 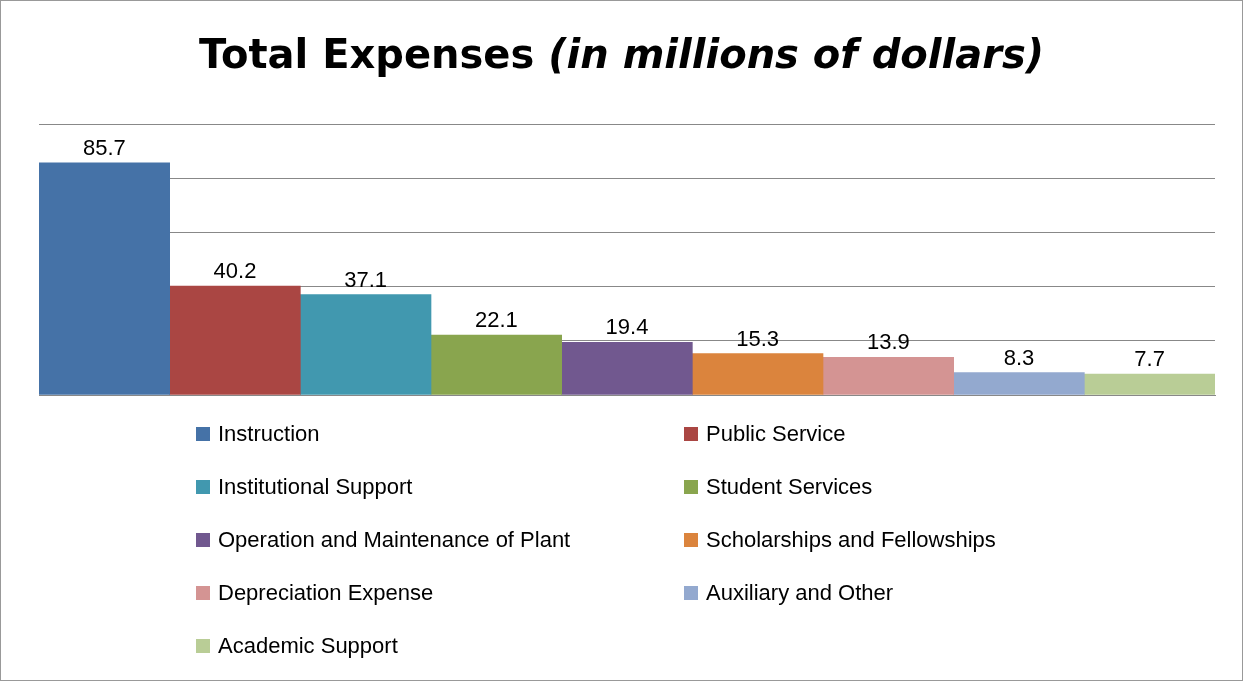 I want to click on data-label: 22.1, so click(x=496, y=320).